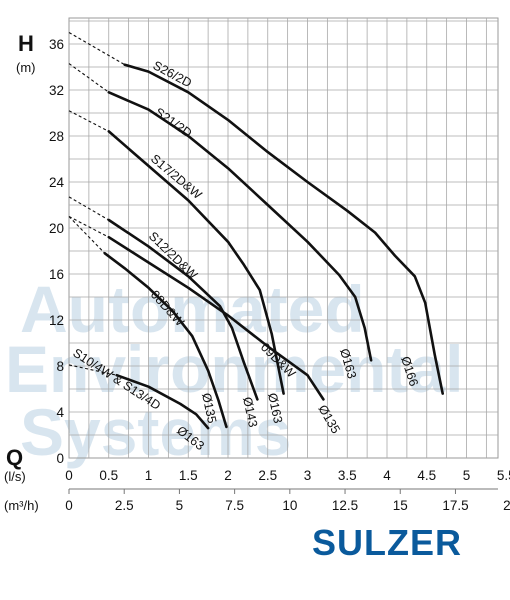 The height and width of the screenshot is (600, 510). I want to click on secondary-x-tick-label: 0, so click(69, 505).